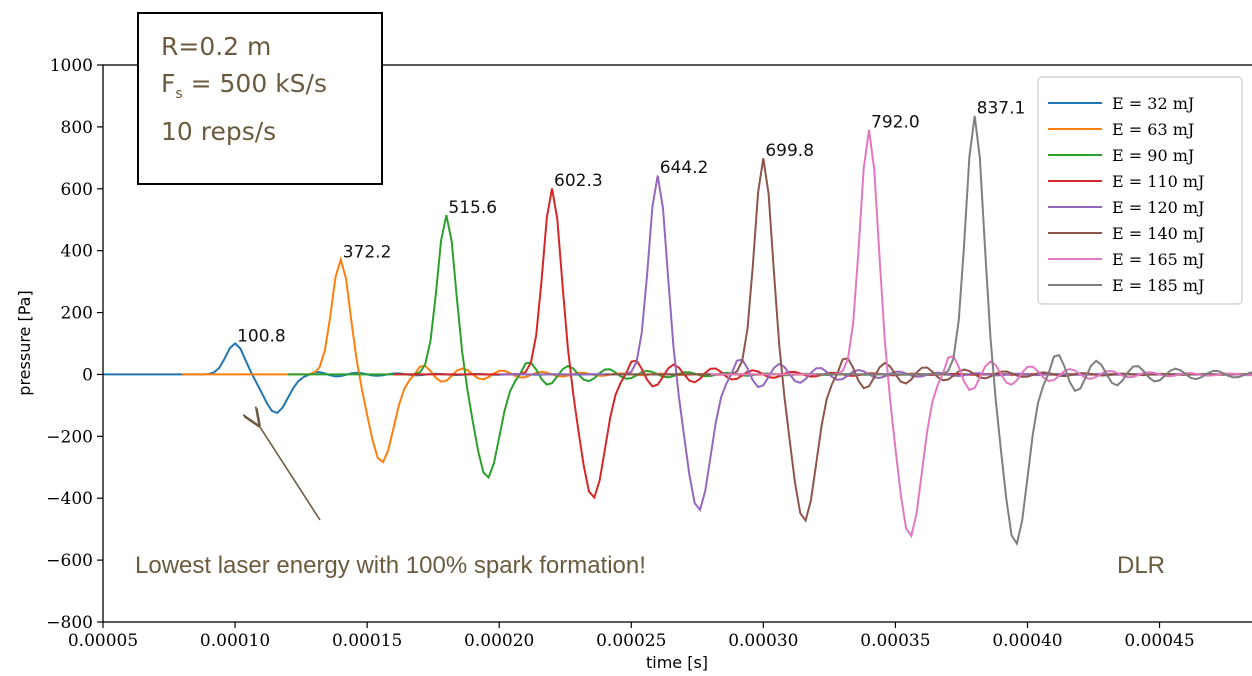  I want to click on info-sampling-rate: Fs = 500 kS/s, so click(271, 89).